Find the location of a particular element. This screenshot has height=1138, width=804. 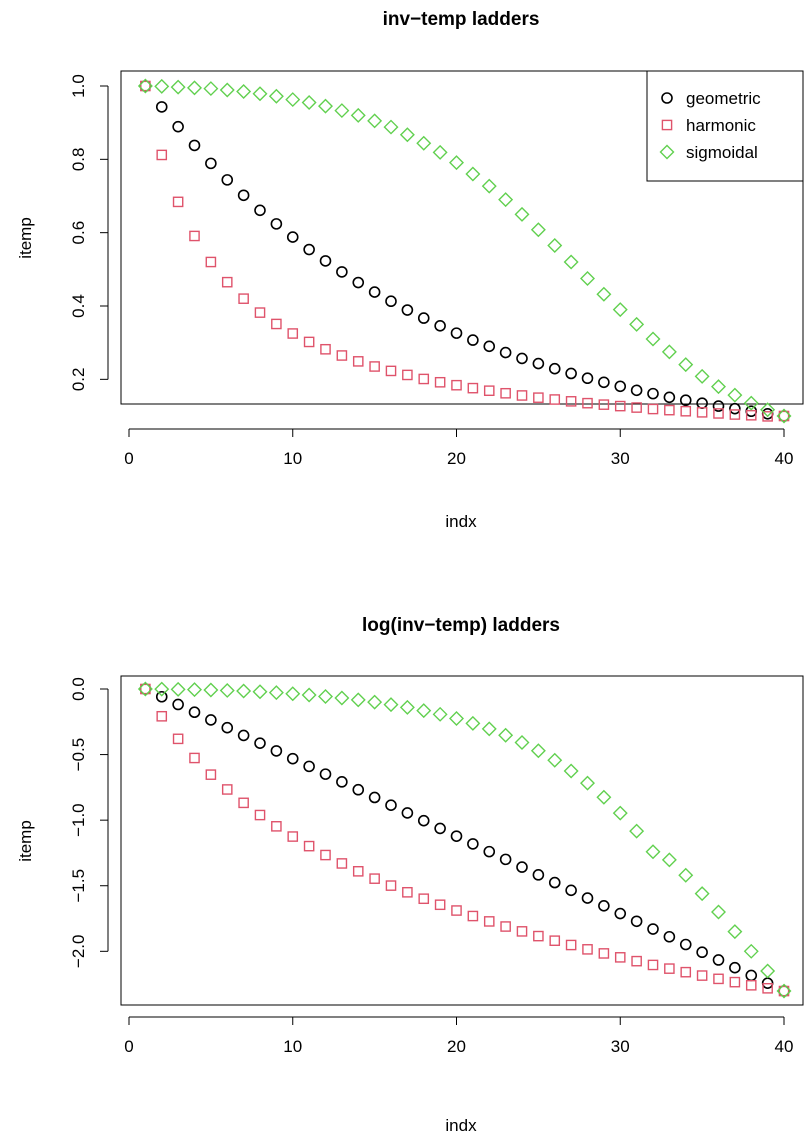

bottom-x-tick-label: 30 is located at coordinates (620, 1046).